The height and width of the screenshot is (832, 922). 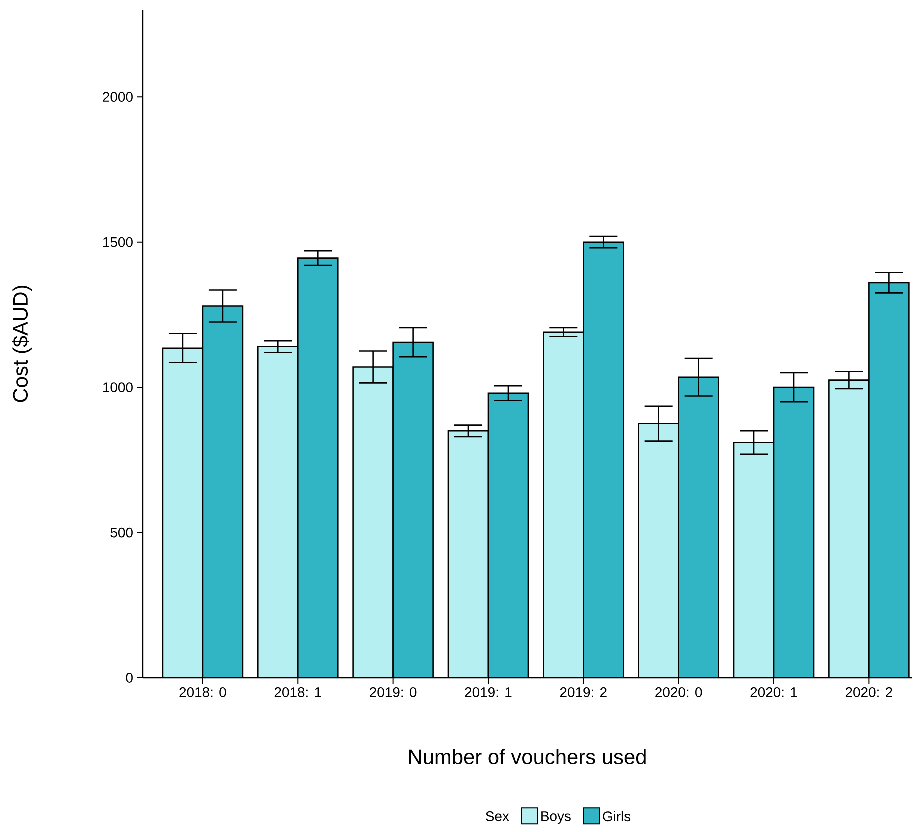 I want to click on x-tick-label: 2018: 0, so click(x=203, y=693).